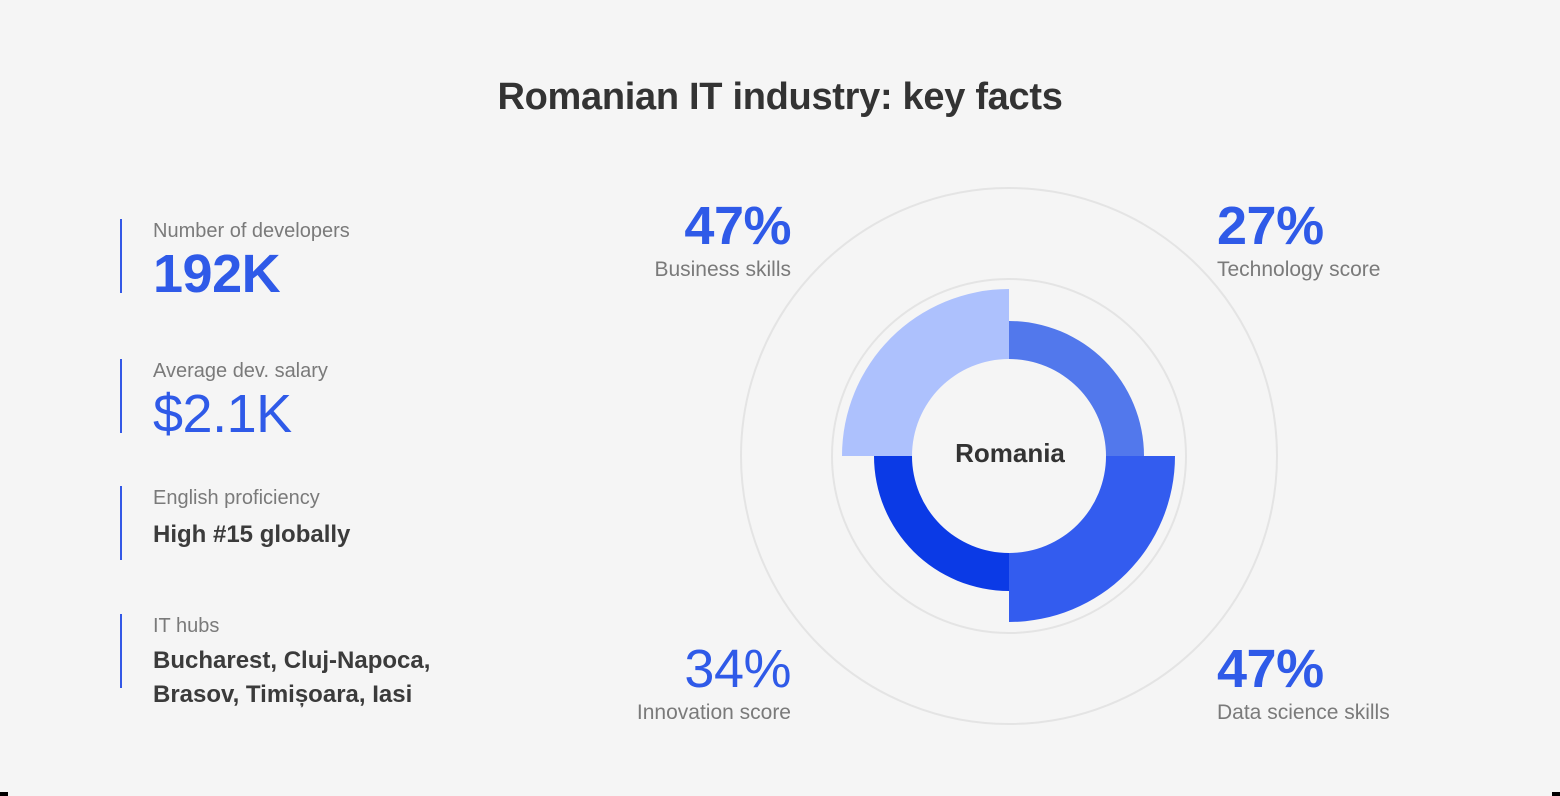  What do you see at coordinates (1076, 388) in the screenshot?
I see `segment-technology-score` at bounding box center [1076, 388].